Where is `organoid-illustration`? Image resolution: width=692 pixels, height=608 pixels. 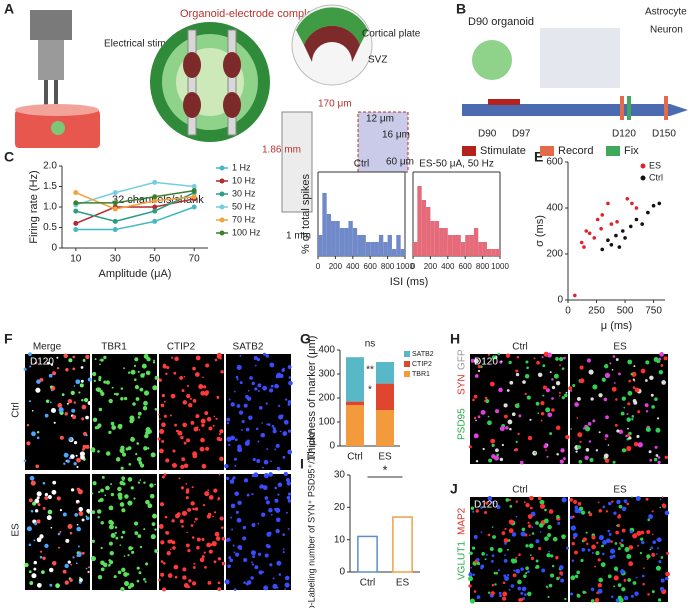 organoid-illustration is located at coordinates (279, 108).